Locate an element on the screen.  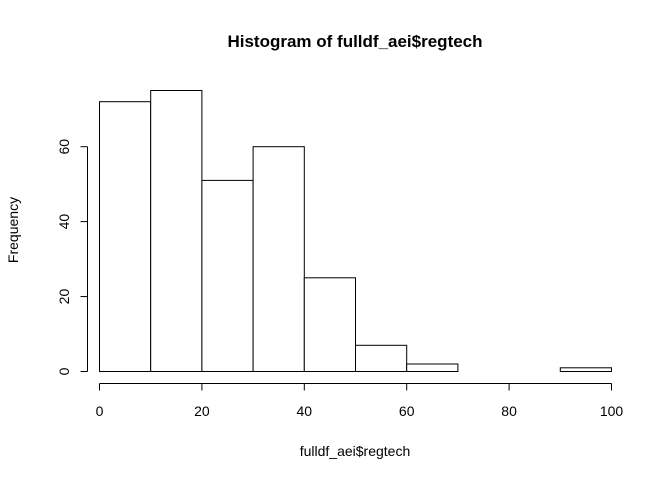
chart-title: Histogram of fulldf_aei$regtech is located at coordinates (354, 41).